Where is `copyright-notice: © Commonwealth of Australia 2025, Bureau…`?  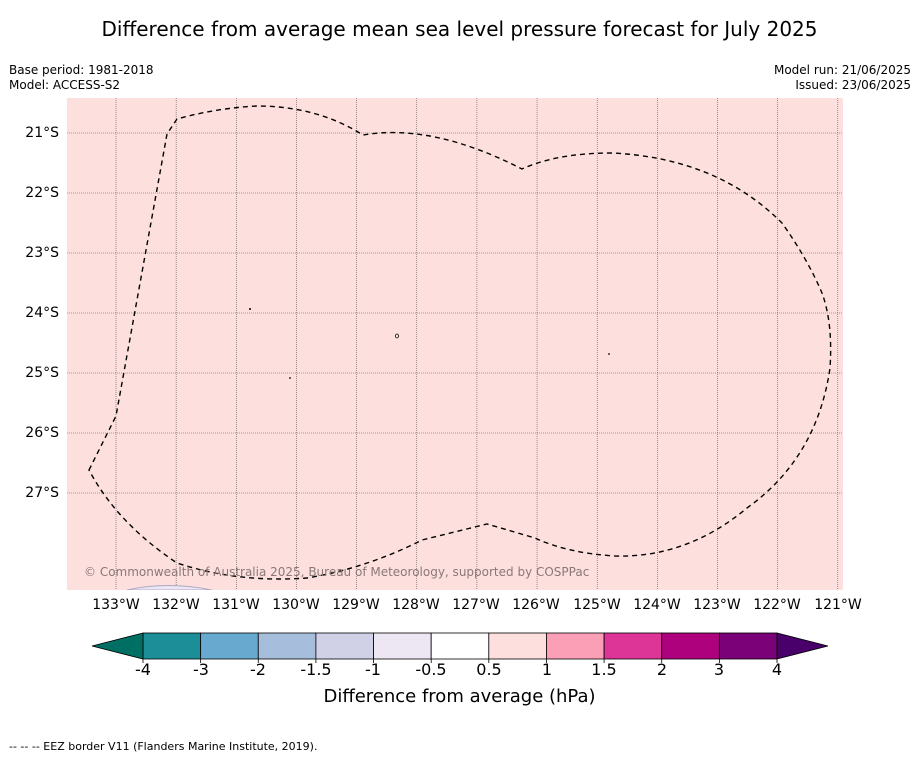
copyright-notice: © Commonwealth of Australia 2025, Bureau… is located at coordinates (337, 572).